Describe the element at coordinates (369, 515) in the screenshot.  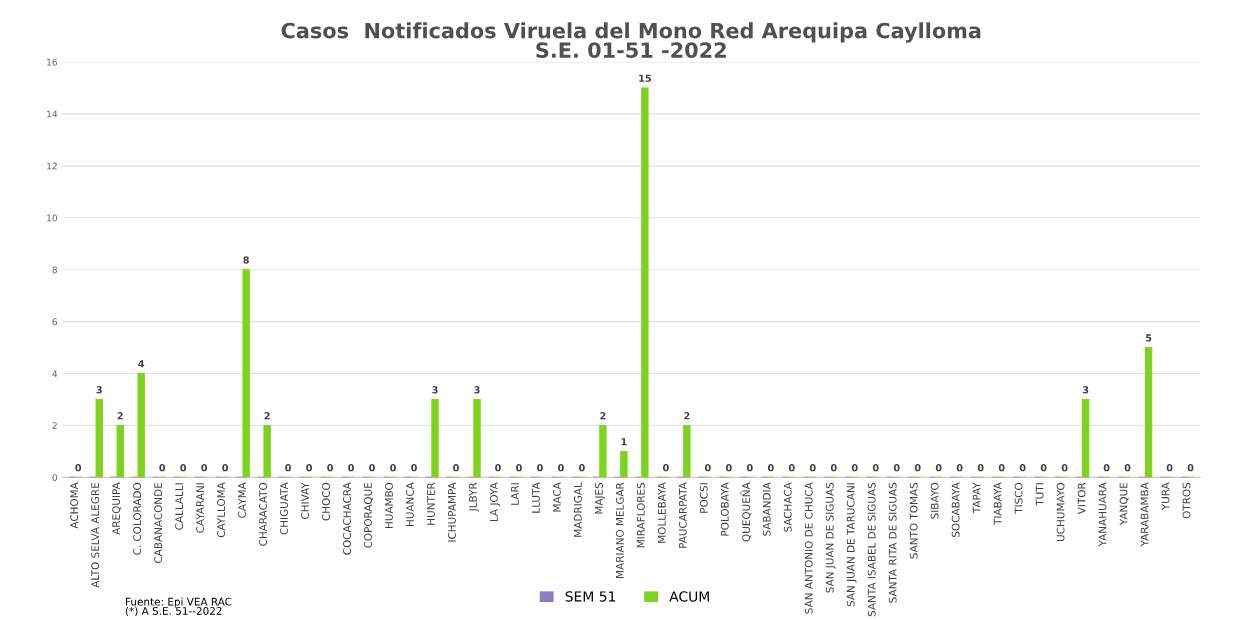
I see `x-tick-label: COPORAQUE` at that location.